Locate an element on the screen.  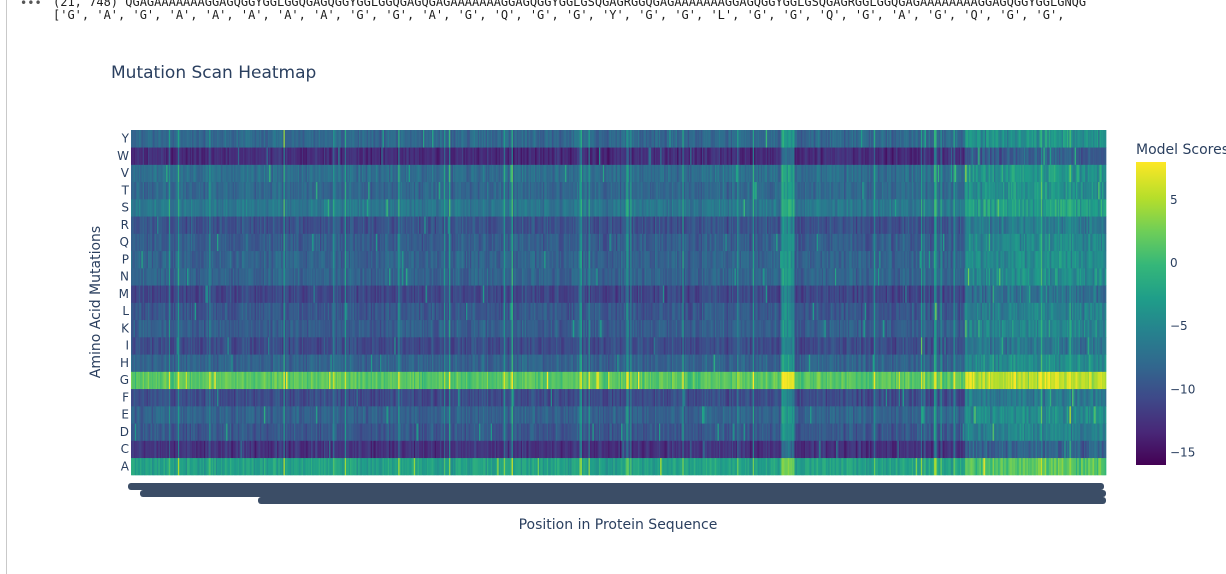
heatmap-row-N is located at coordinates (619, 277).